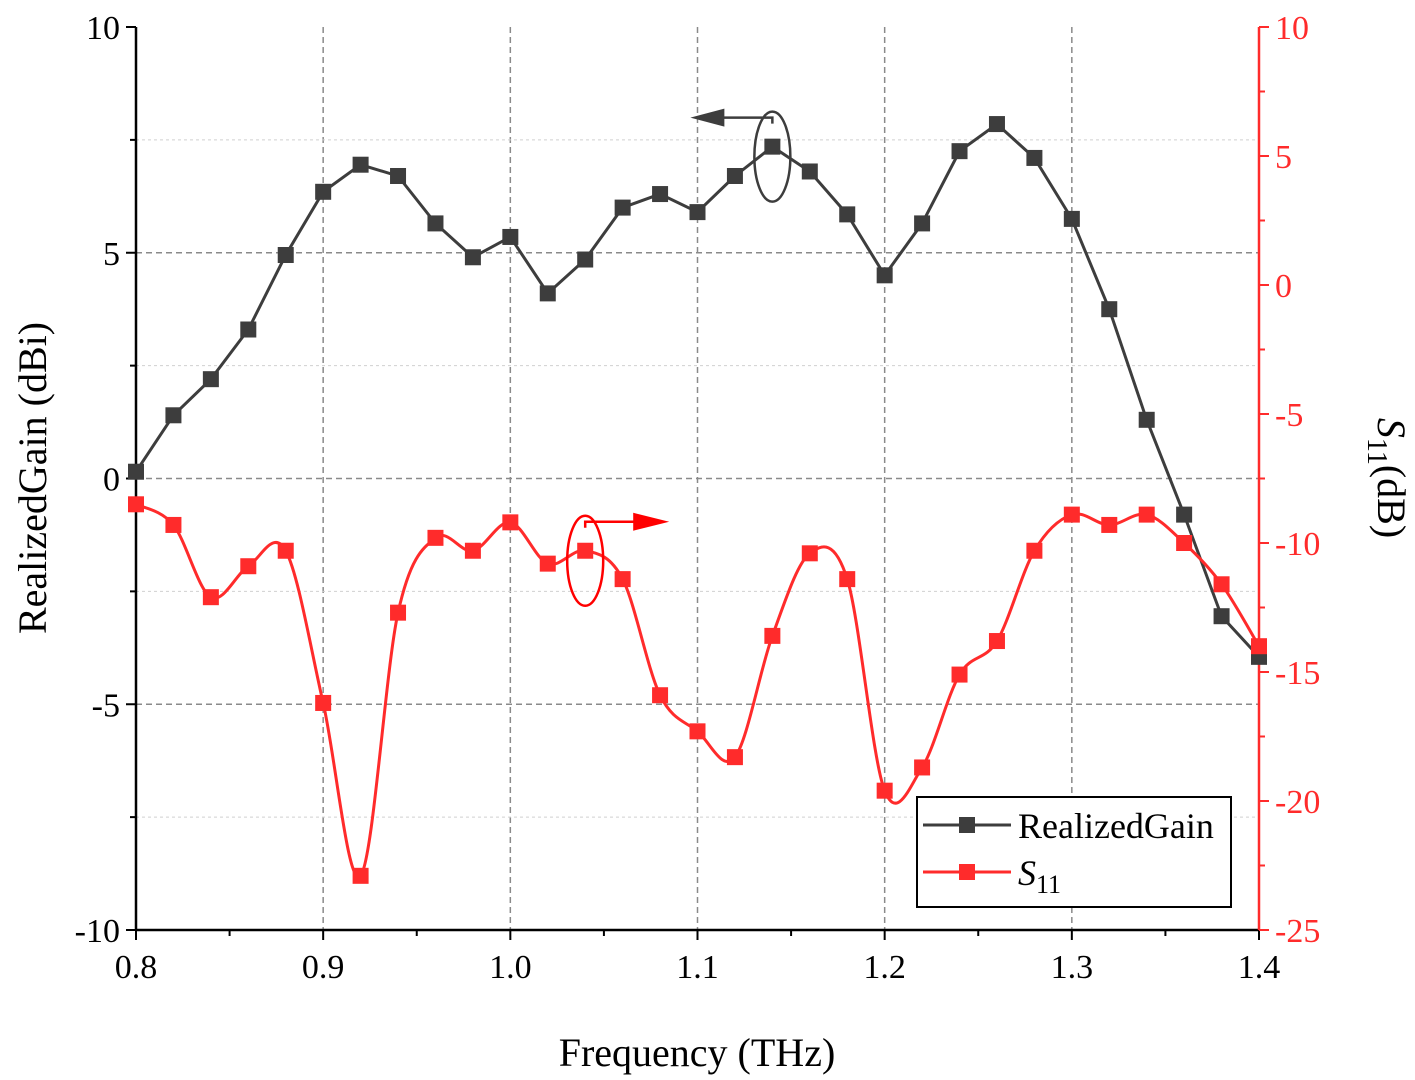  I want to click on legend-s11-label: S11, so click(1039, 876).